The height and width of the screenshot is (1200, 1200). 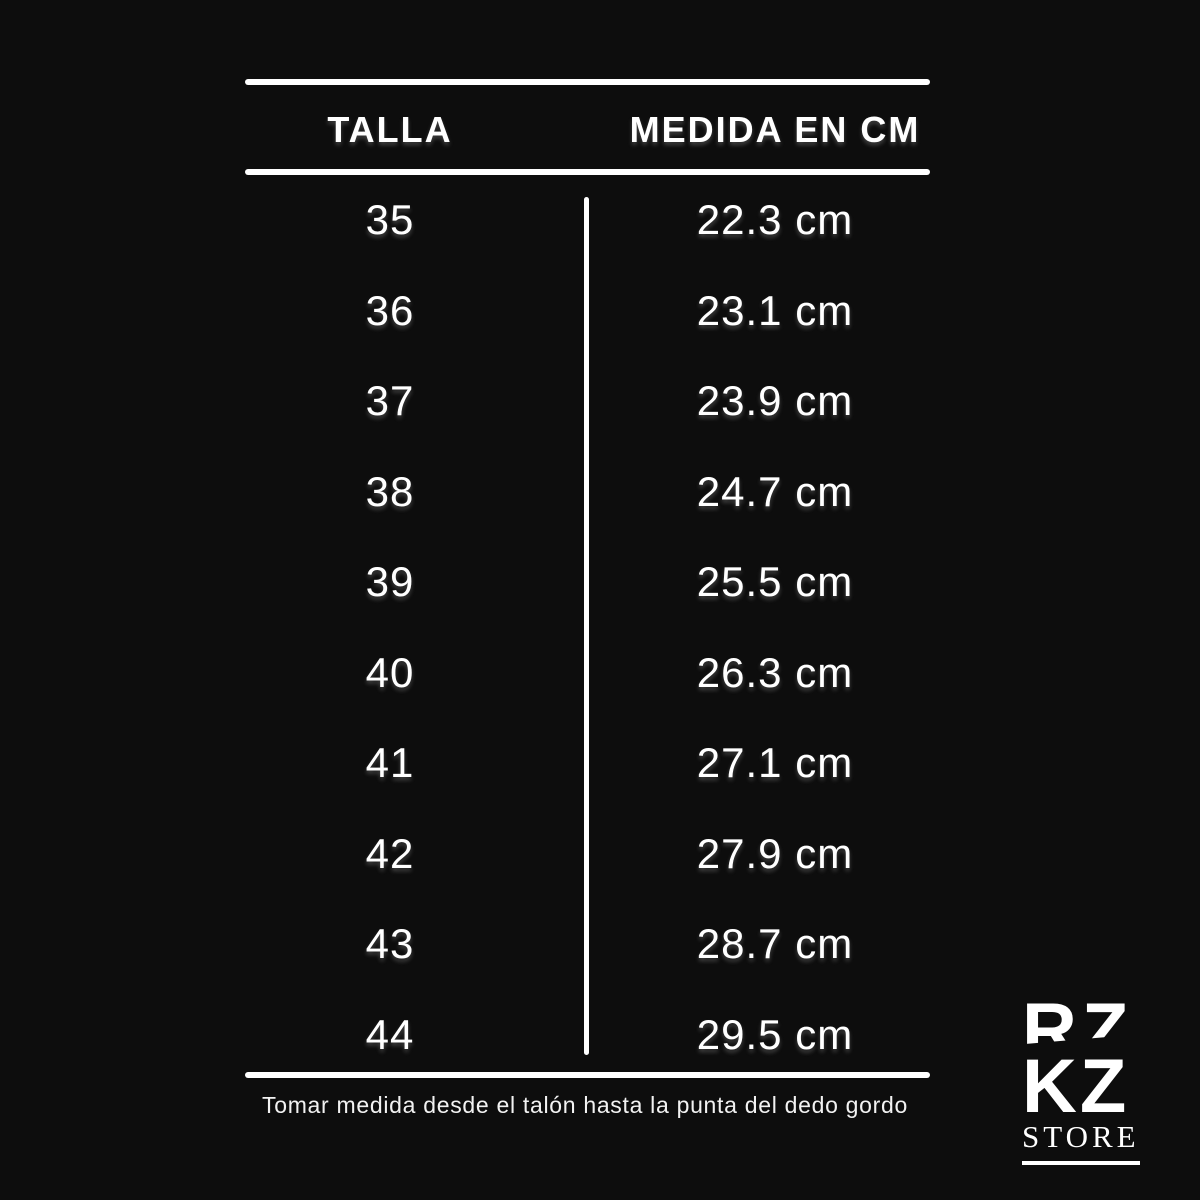 What do you see at coordinates (390, 401) in the screenshot?
I see `size-value: 37` at bounding box center [390, 401].